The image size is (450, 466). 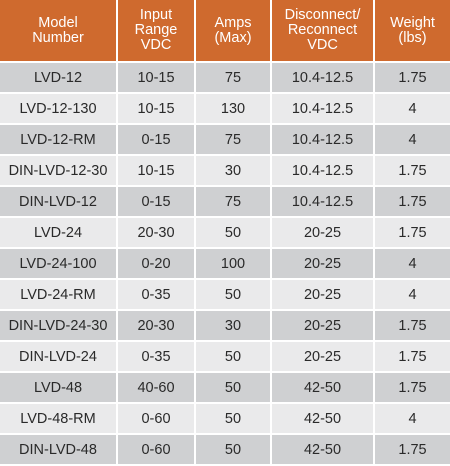 I want to click on table-row: LVD-24-RM 0-35 50 20-25 4, so click(x=225, y=295).